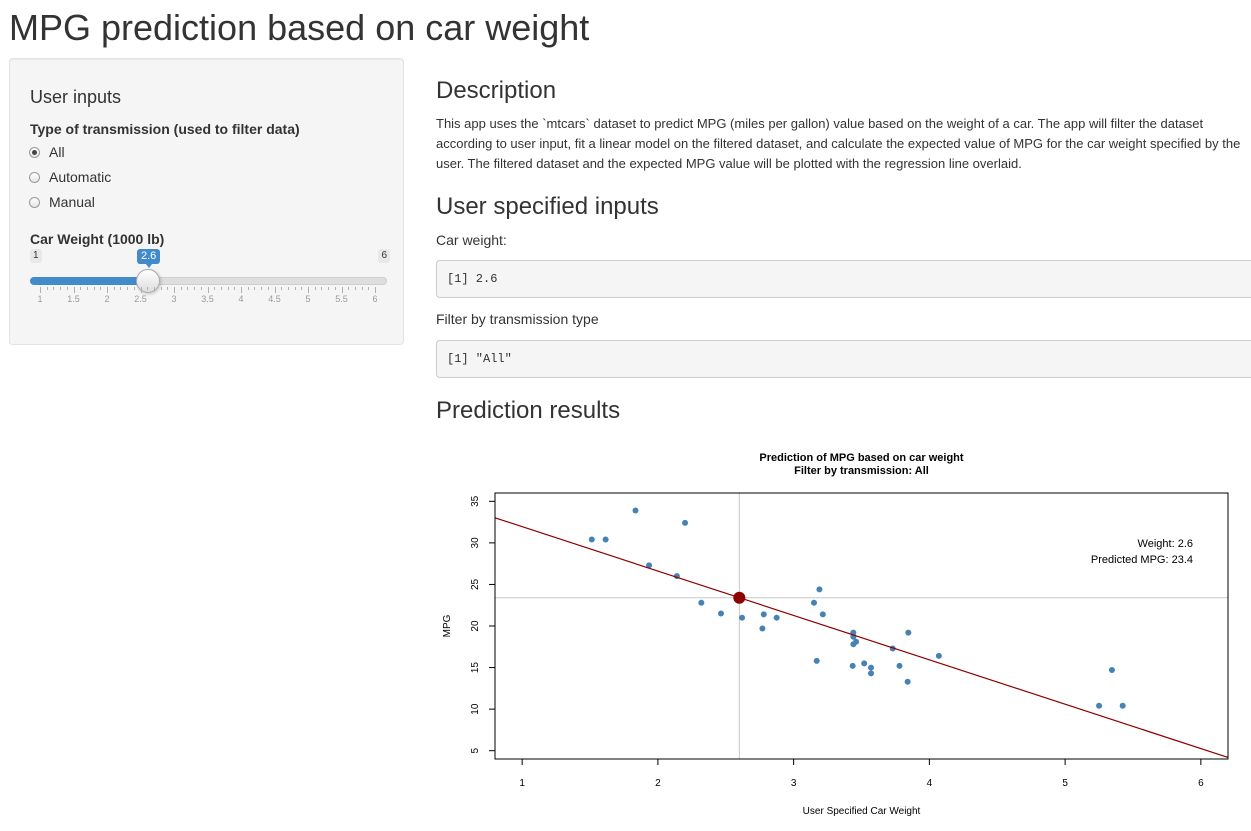  What do you see at coordinates (843, 359) in the screenshot?
I see `filter-output: [1] "All"` at bounding box center [843, 359].